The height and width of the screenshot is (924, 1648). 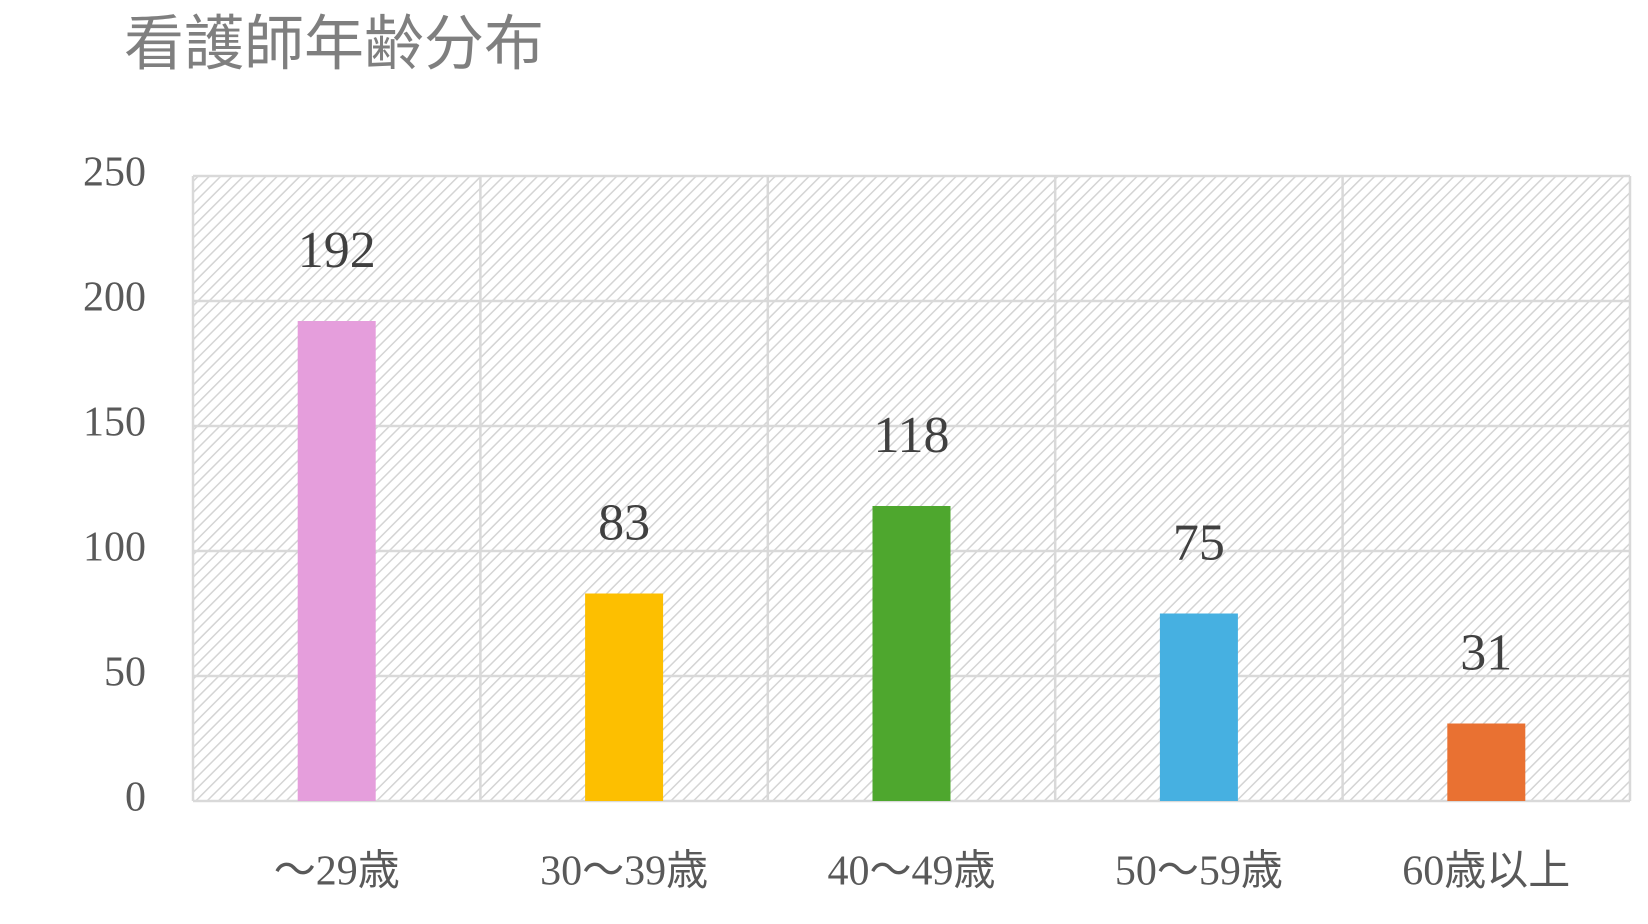 I want to click on data-label: 31, so click(x=1486, y=652).